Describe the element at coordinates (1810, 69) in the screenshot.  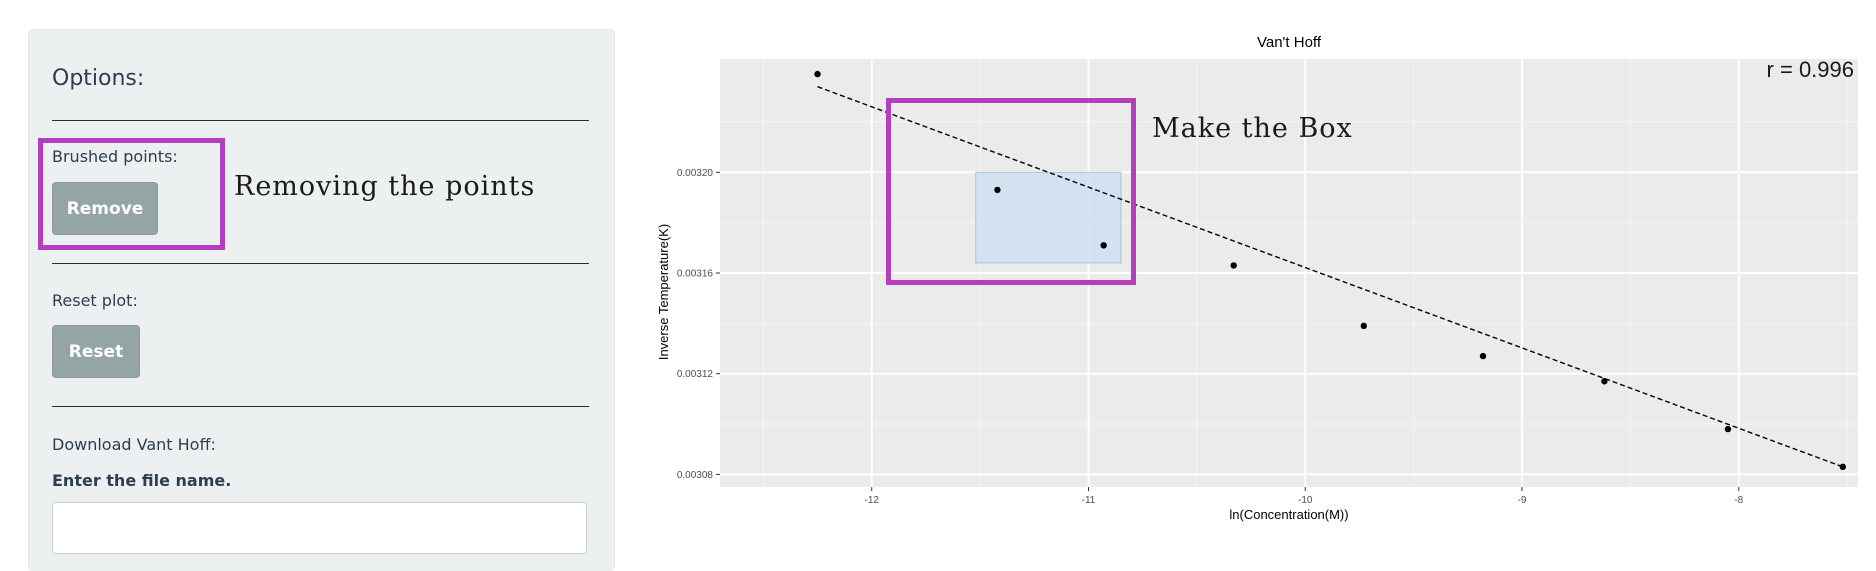
I see `r-value-annotation: r = 0.996` at that location.